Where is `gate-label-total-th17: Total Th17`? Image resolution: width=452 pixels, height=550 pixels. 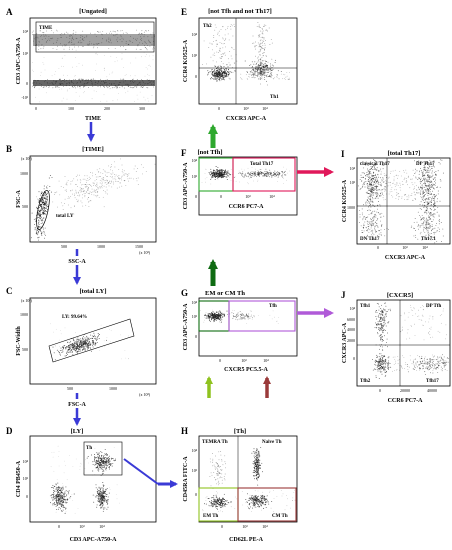 gate-label-total-th17: Total Th17 is located at coordinates (262, 164).